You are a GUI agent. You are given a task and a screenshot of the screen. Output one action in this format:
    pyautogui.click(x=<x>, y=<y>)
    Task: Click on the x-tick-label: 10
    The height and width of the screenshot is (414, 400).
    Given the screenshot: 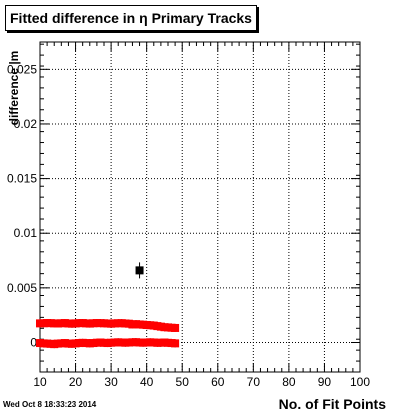 What is the action you would take?
    pyautogui.click(x=40, y=382)
    